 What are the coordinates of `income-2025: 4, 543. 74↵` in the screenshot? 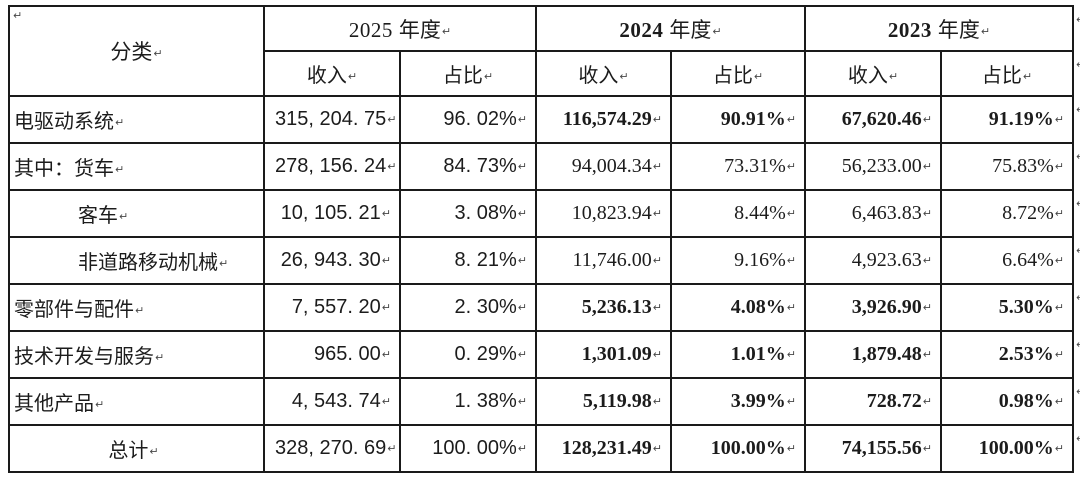 It's located at (332, 401).